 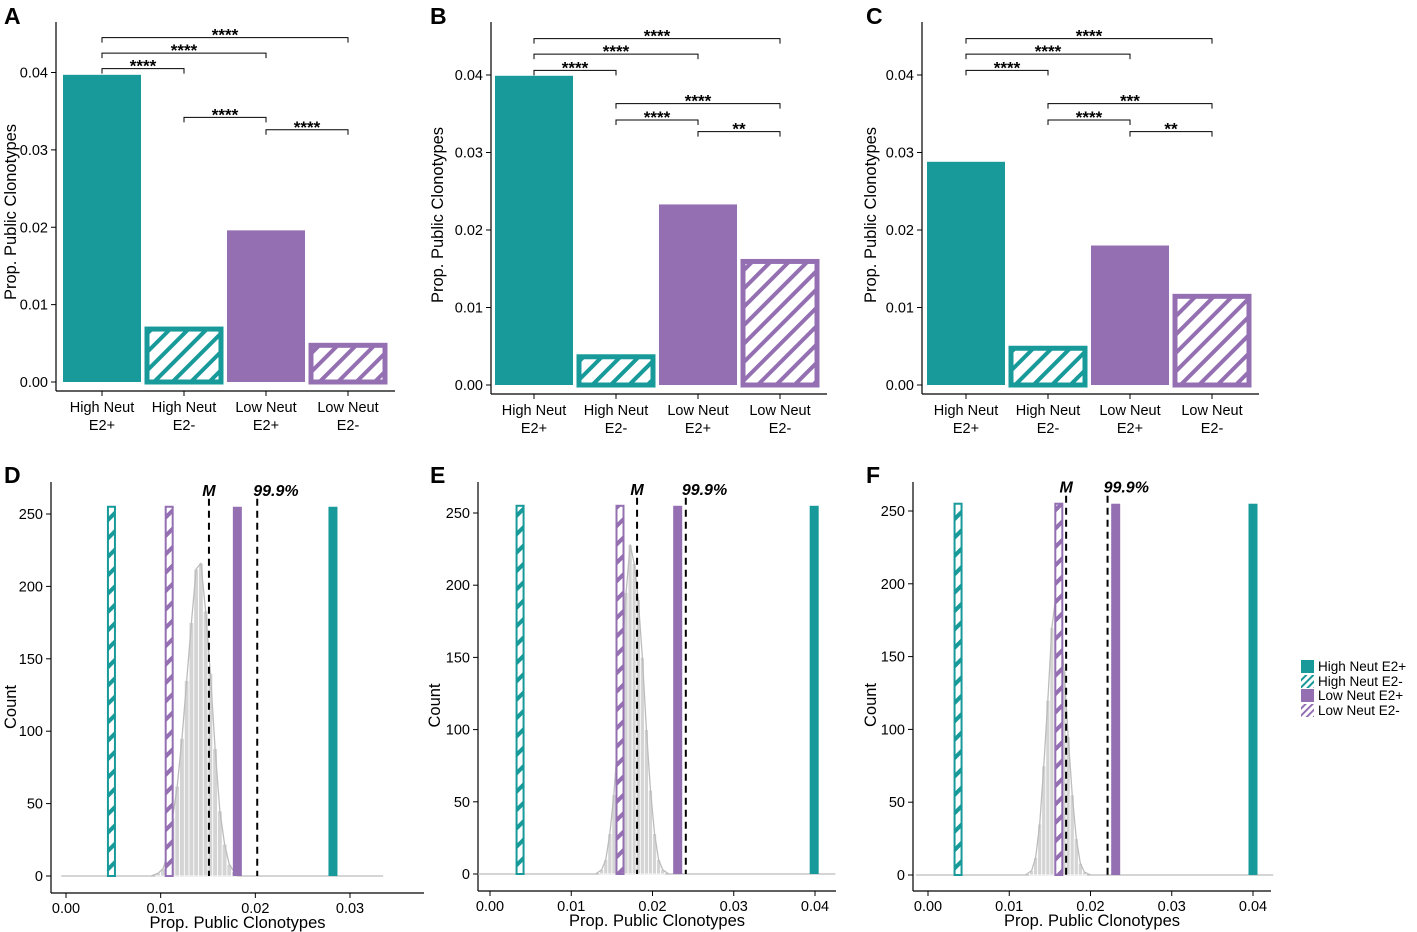 What do you see at coordinates (458, 731) in the screenshot?
I see `y-tick-label: 100` at bounding box center [458, 731].